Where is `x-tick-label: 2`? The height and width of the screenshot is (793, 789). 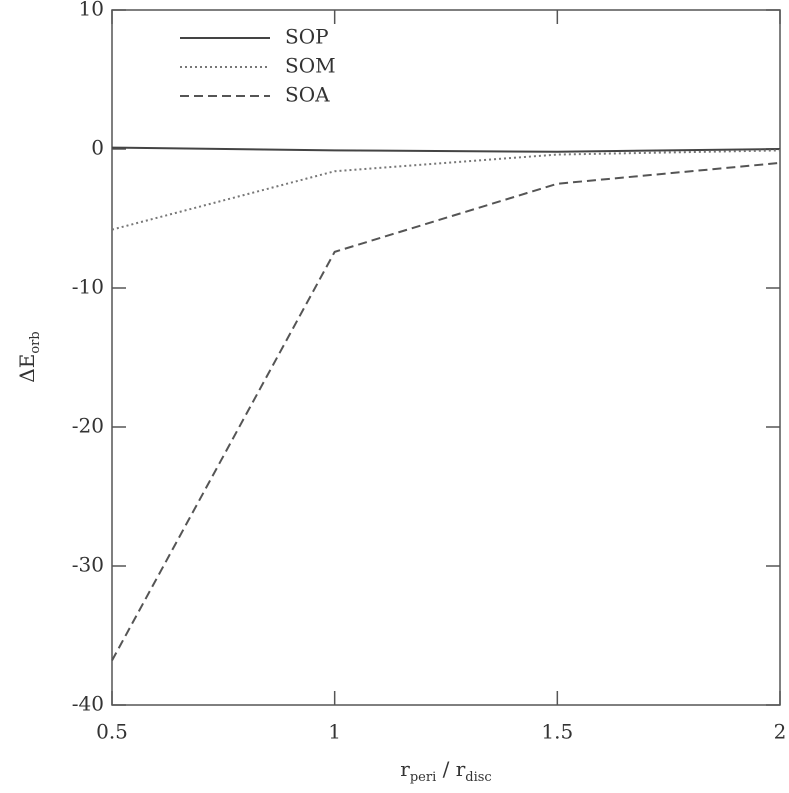 x-tick-label: 2 is located at coordinates (780, 732).